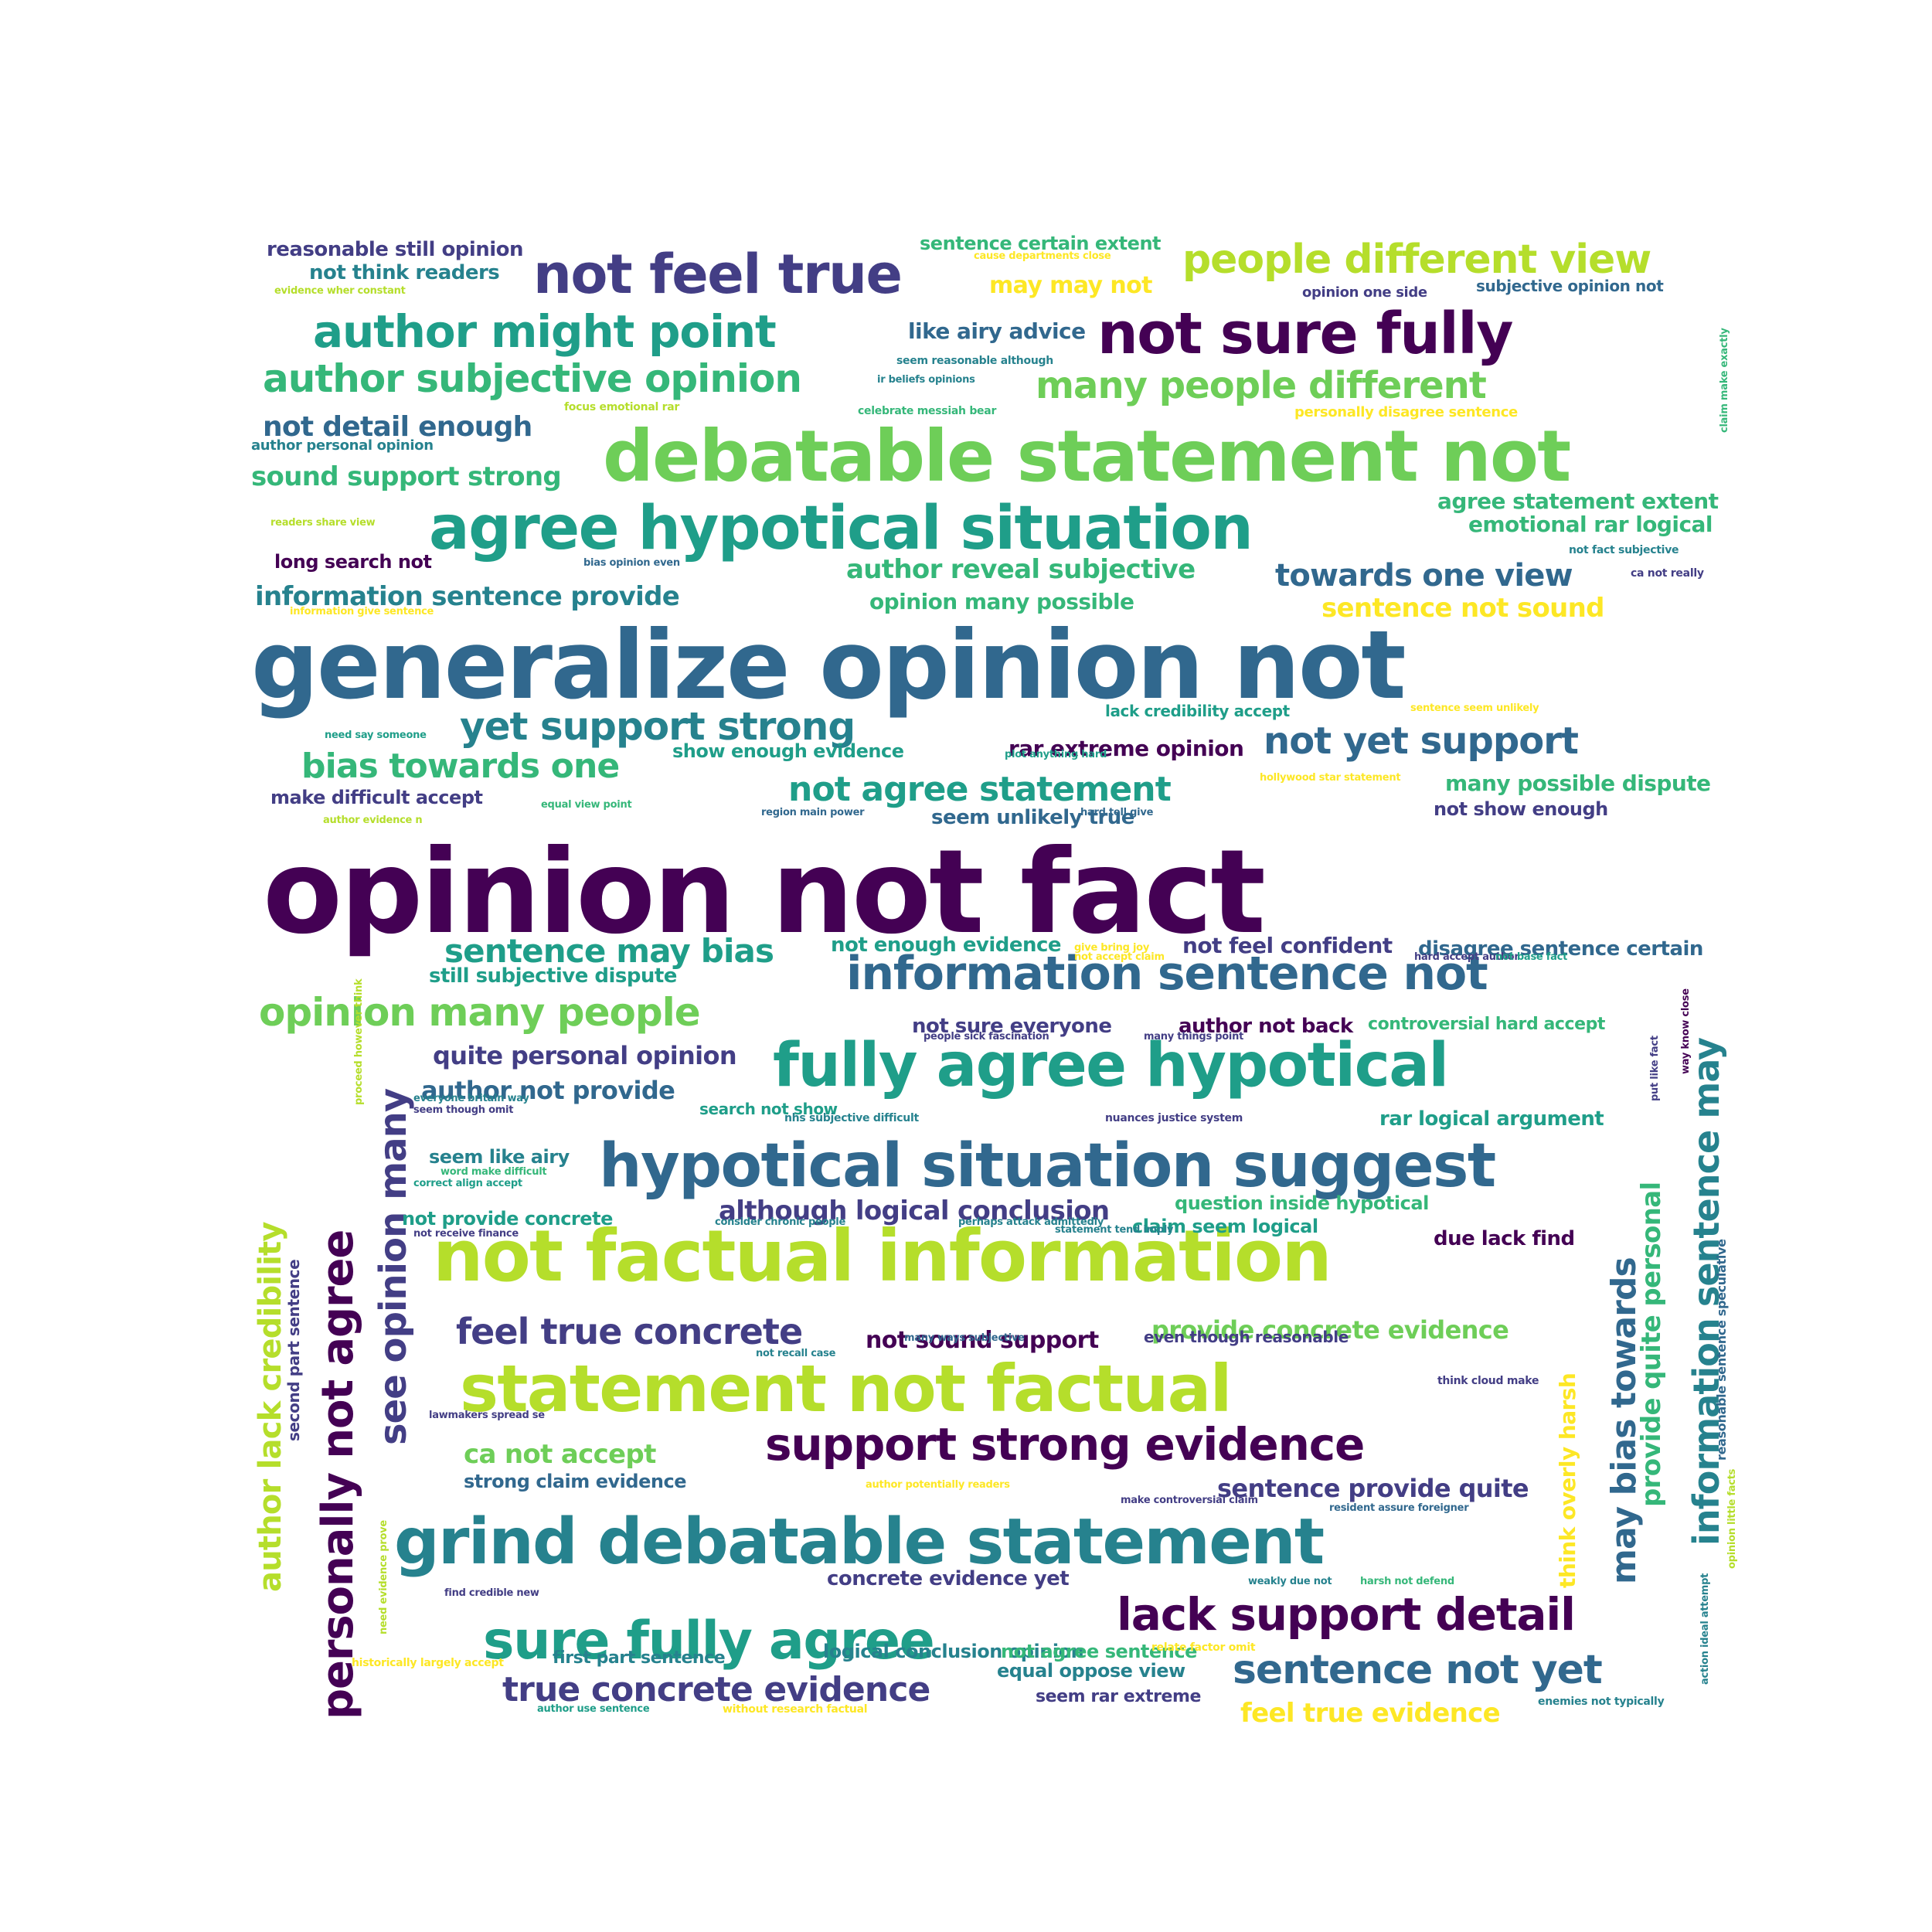 The width and height of the screenshot is (1932, 1932). What do you see at coordinates (1087, 457) in the screenshot?
I see `cloud-word: debatable statement not` at bounding box center [1087, 457].